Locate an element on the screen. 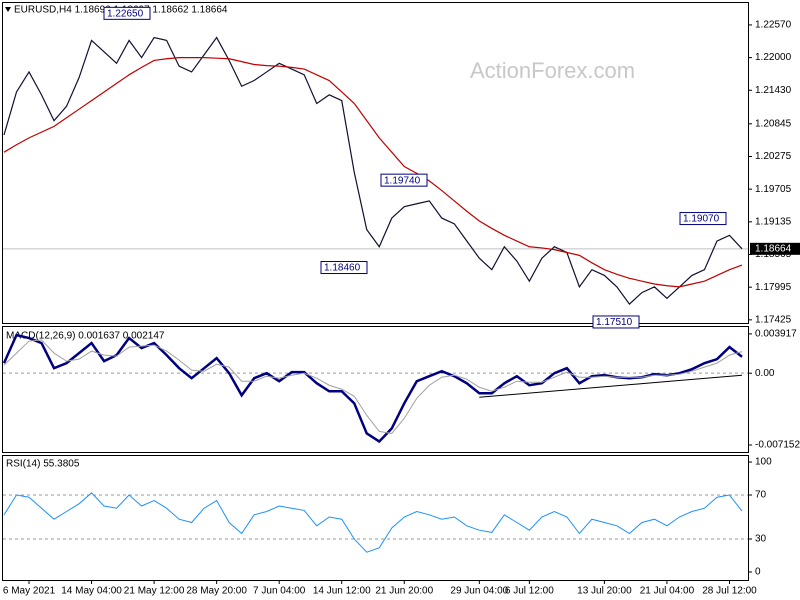  y-tick-label: 1.17425 is located at coordinates (773, 319).